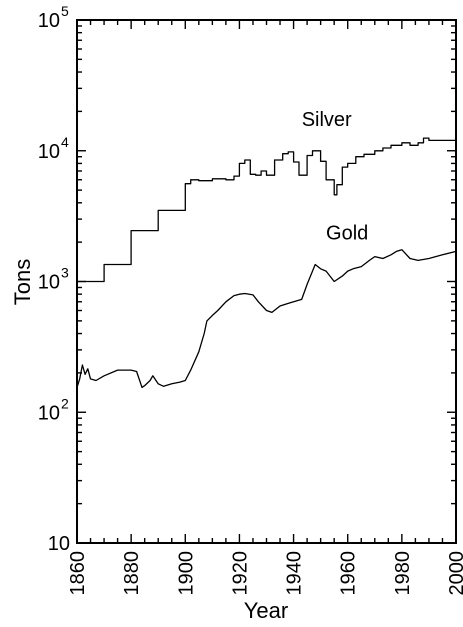 Image resolution: width=463 pixels, height=627 pixels. What do you see at coordinates (65, 403) in the screenshot?
I see `y-tick-exponent: 2` at bounding box center [65, 403].